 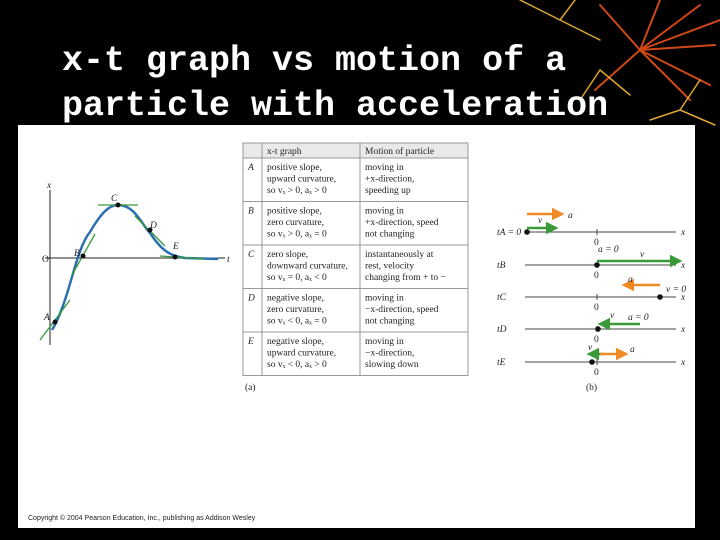 I want to click on row-graph-text: so vₓ > 0, aₓ > 0, so click(x=297, y=191).